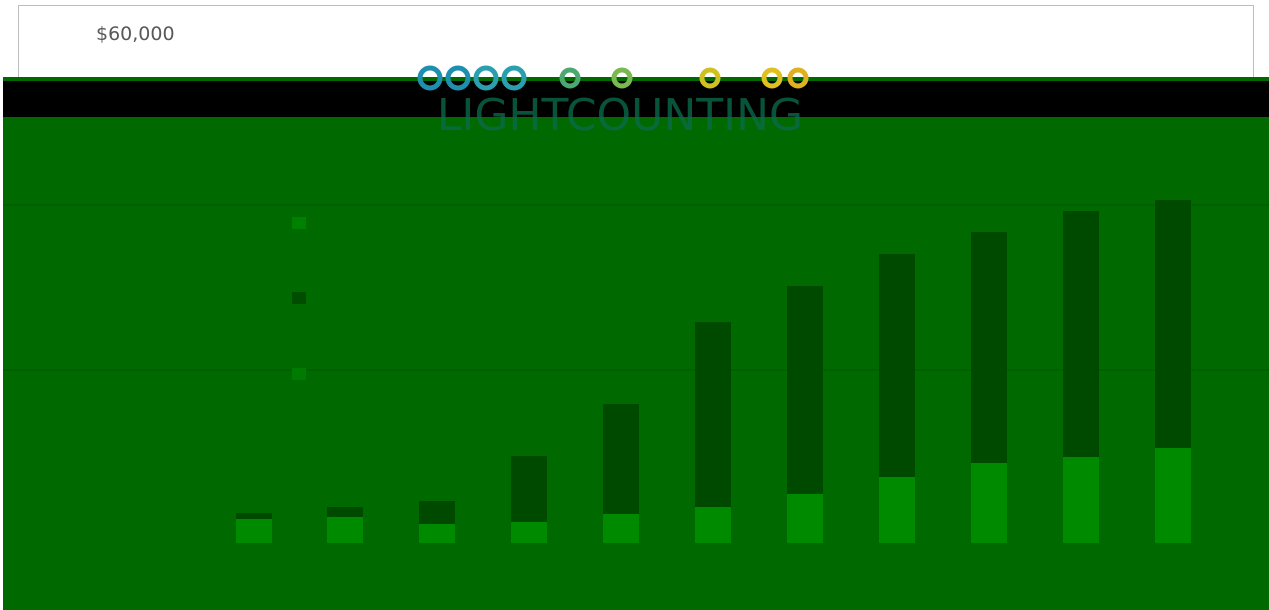  What do you see at coordinates (636, 41) in the screenshot?
I see `panel-frame` at bounding box center [636, 41].